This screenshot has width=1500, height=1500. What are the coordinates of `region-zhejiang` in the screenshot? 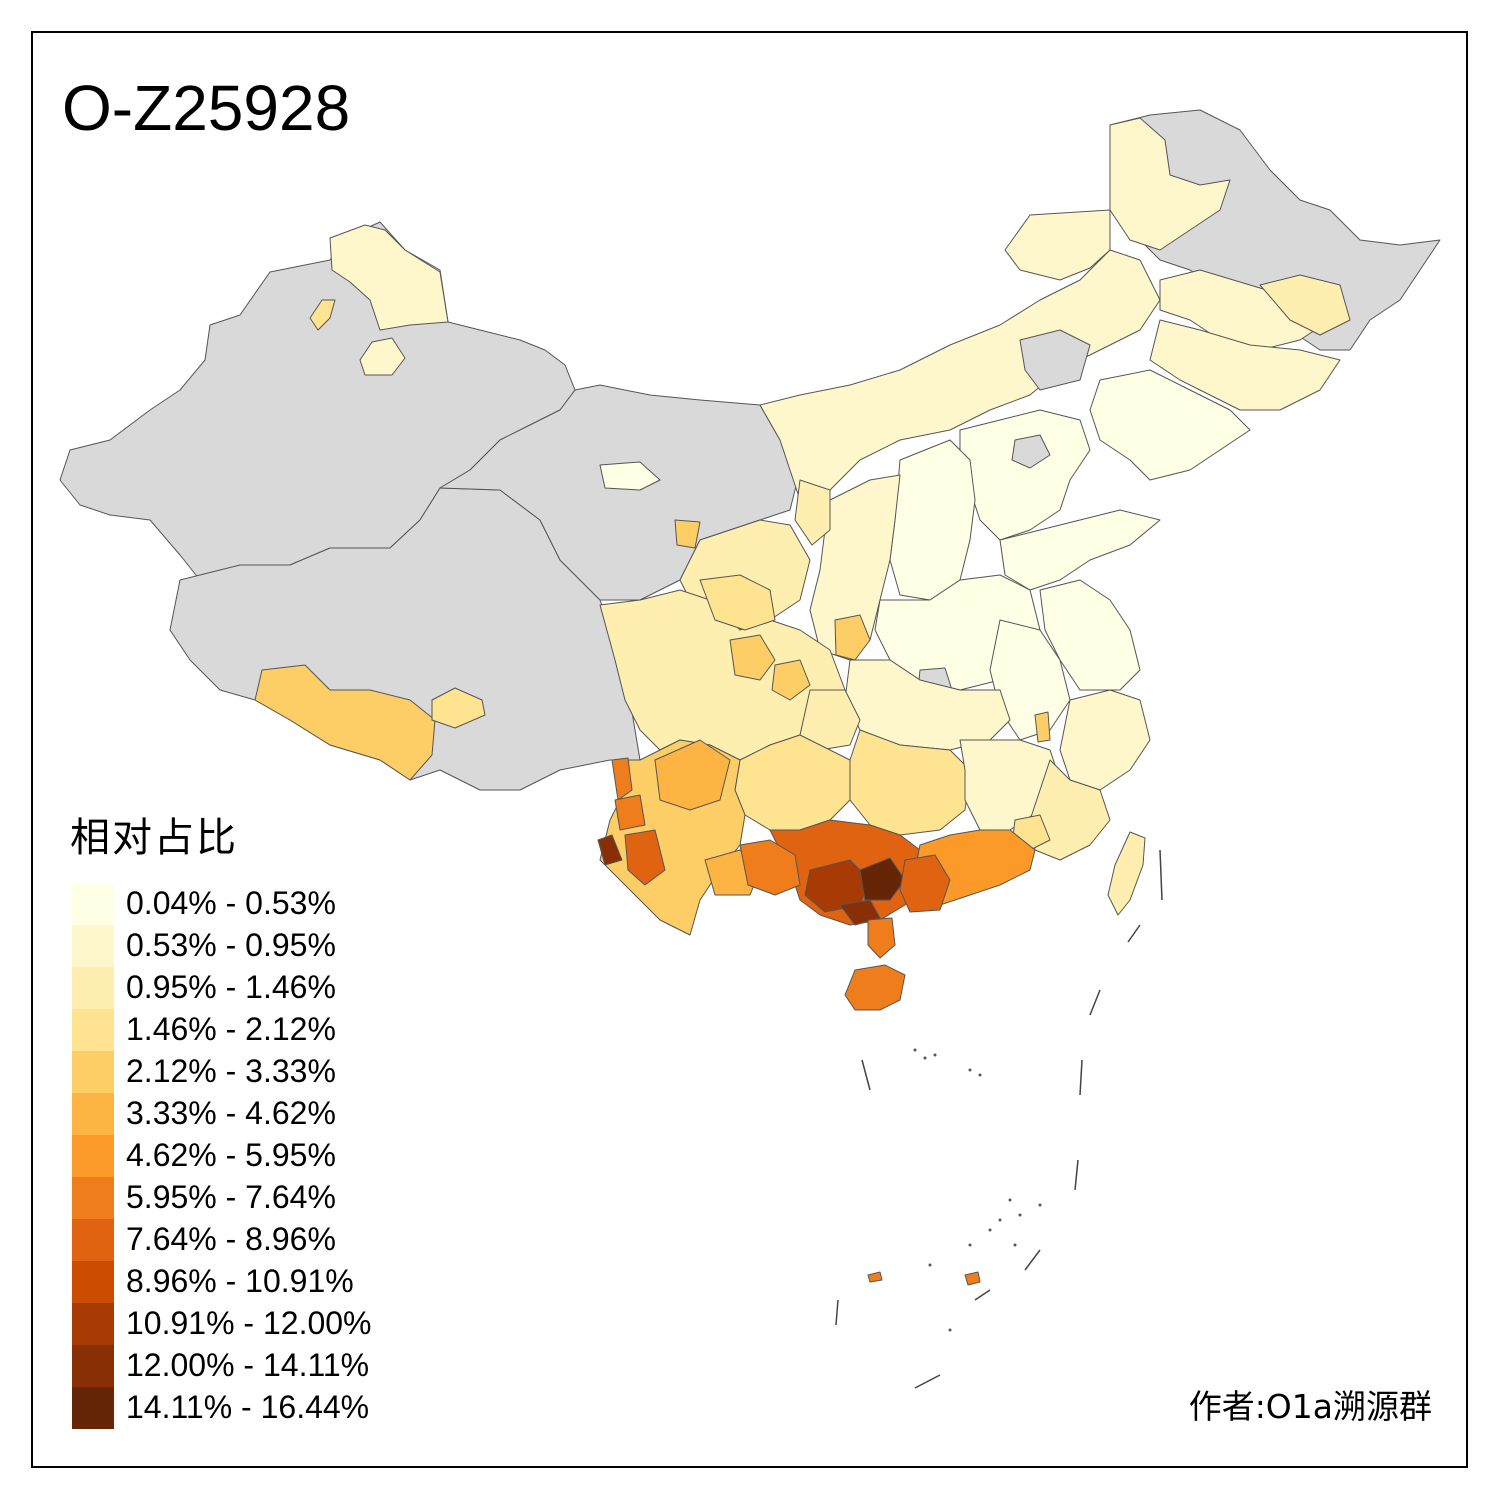 It's located at (1105, 740).